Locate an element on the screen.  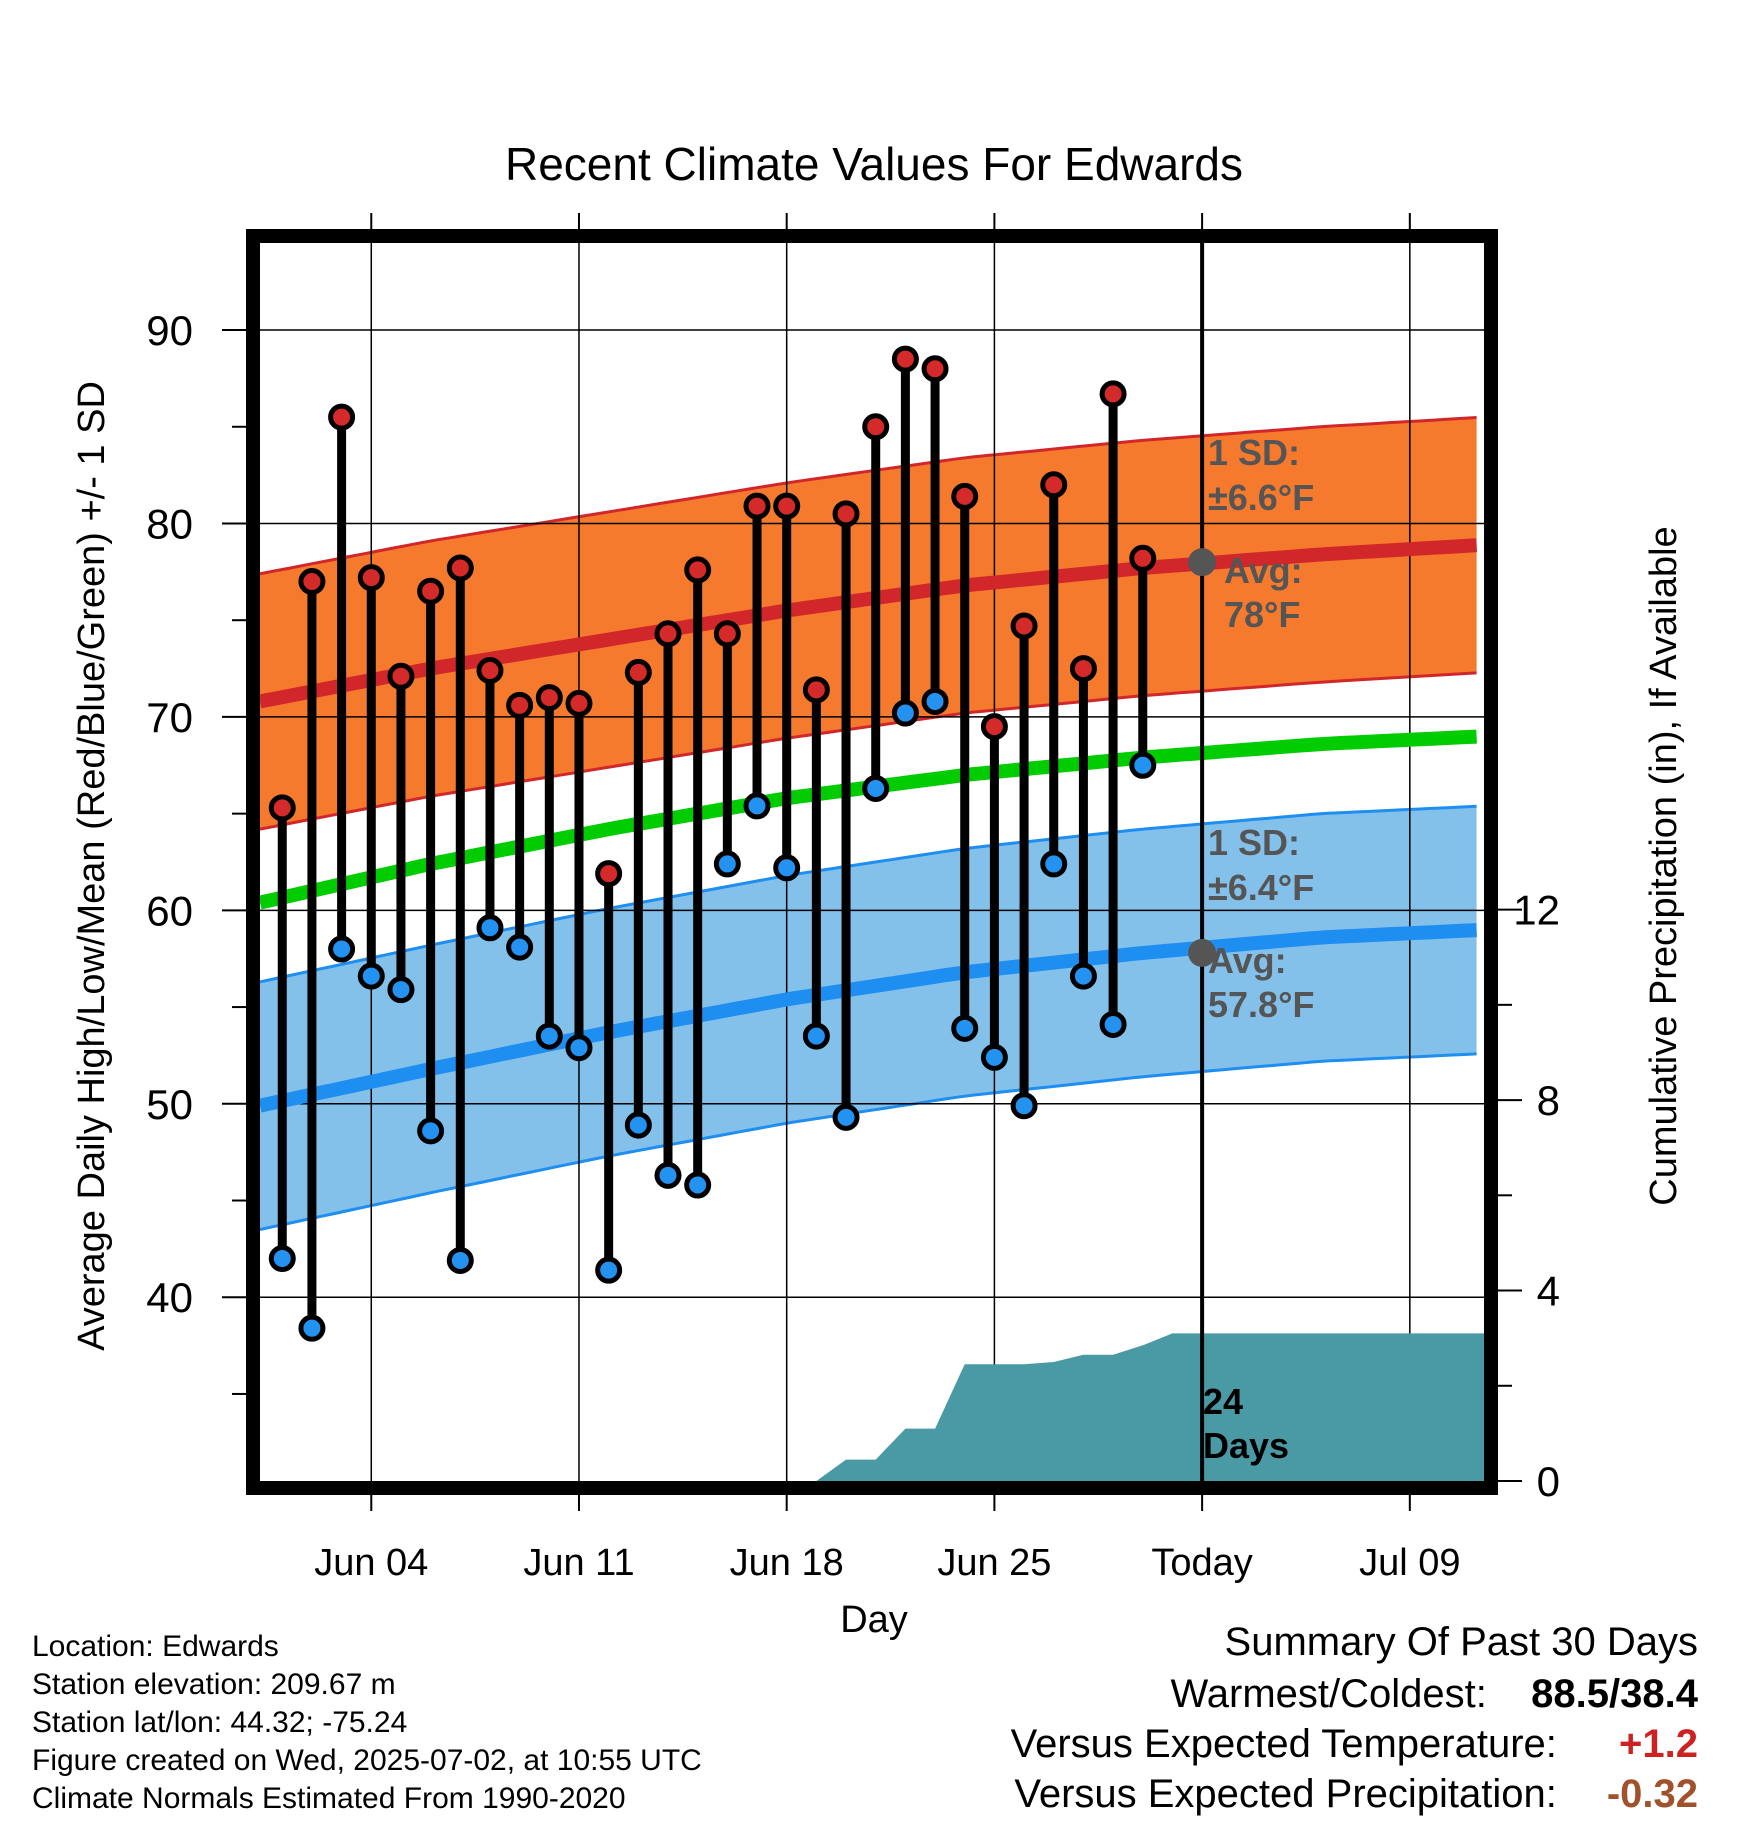
y-tick-label-right: 0 is located at coordinates (1548, 1481).